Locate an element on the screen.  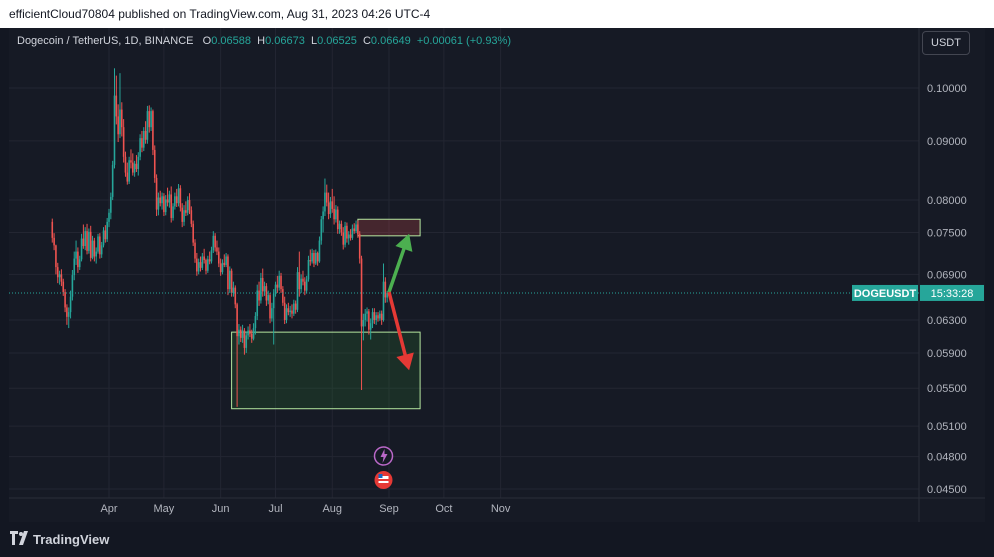
countdown-label: 15:33:28 is located at coordinates (952, 294).